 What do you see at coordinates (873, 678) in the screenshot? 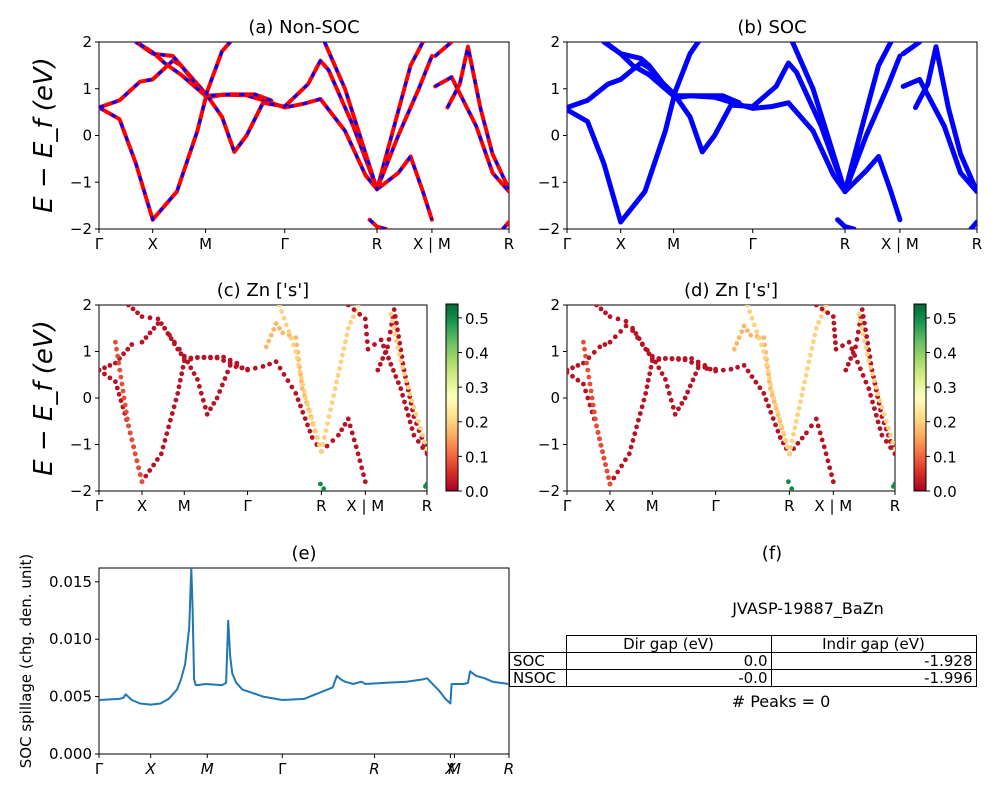
I see `indir-gap-value: -1.996` at bounding box center [873, 678].